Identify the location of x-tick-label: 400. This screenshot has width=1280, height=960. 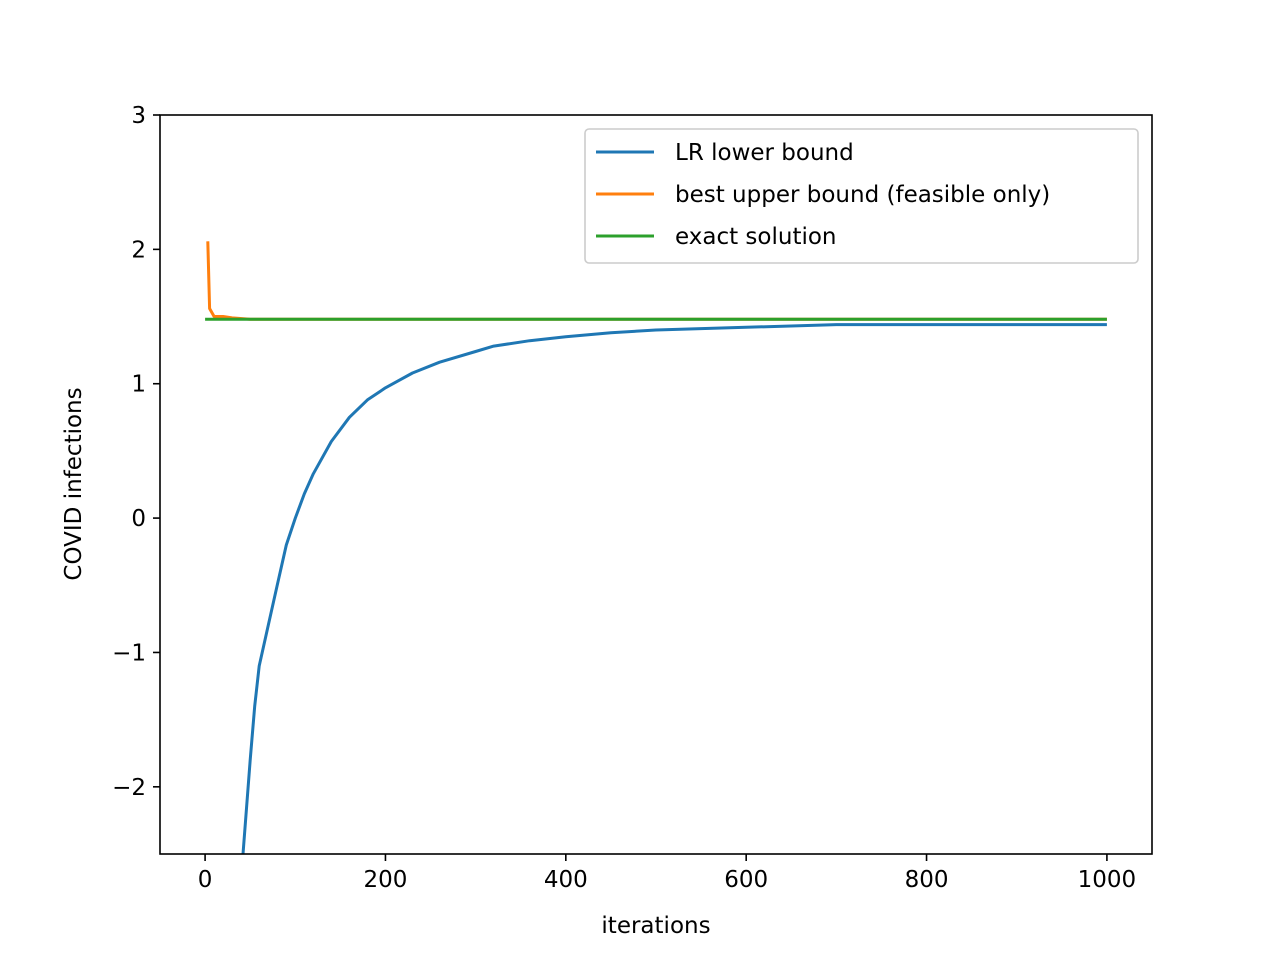
(566, 880).